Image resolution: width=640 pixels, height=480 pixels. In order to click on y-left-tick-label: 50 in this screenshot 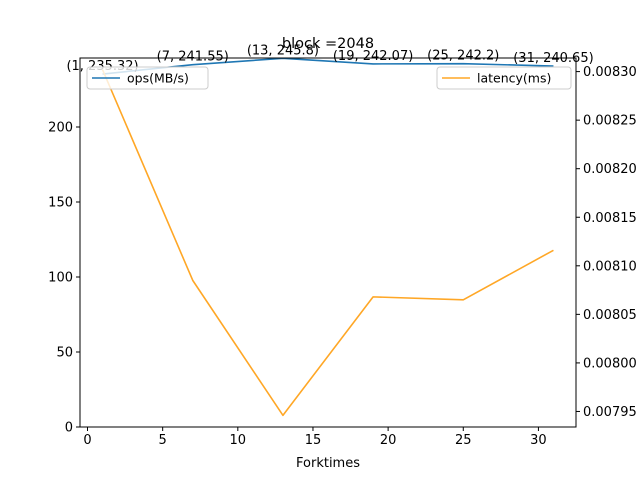, I will do `click(64, 353)`.